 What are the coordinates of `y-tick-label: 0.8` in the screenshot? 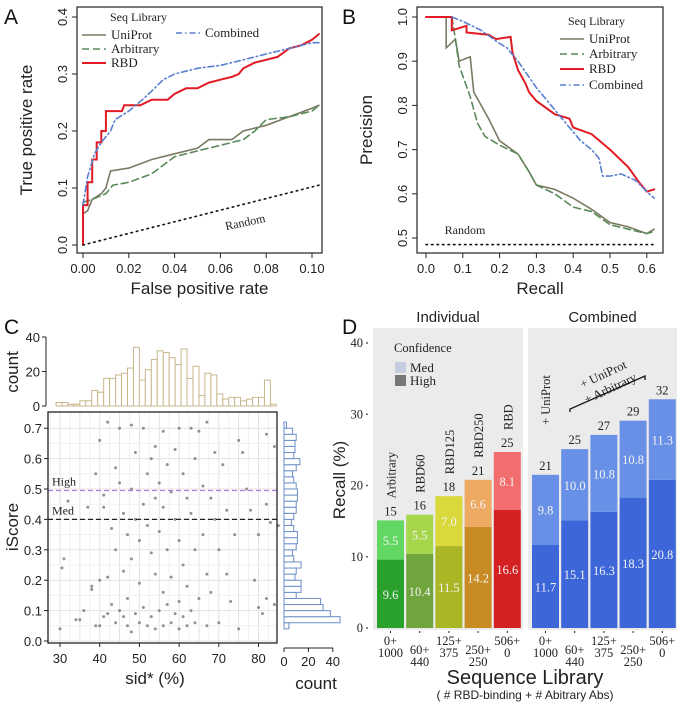 It's located at (402, 105).